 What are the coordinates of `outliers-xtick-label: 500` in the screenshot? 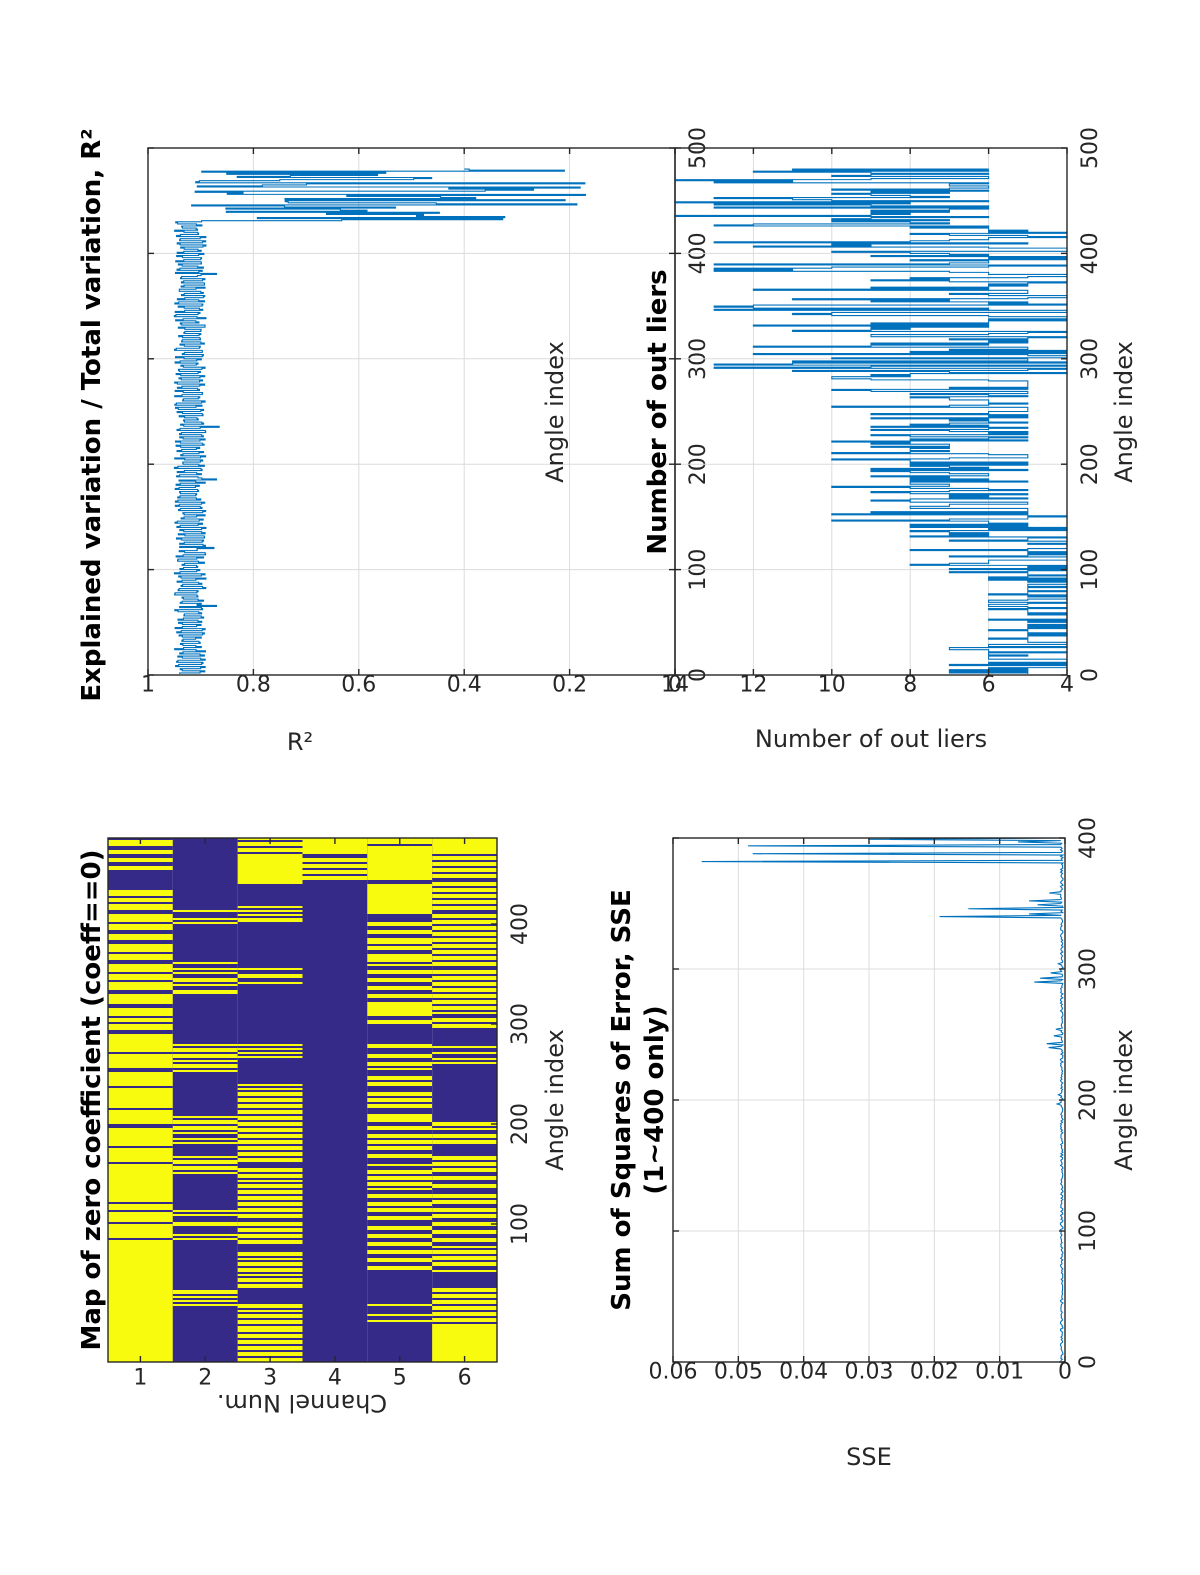 It's located at (1090, 148).